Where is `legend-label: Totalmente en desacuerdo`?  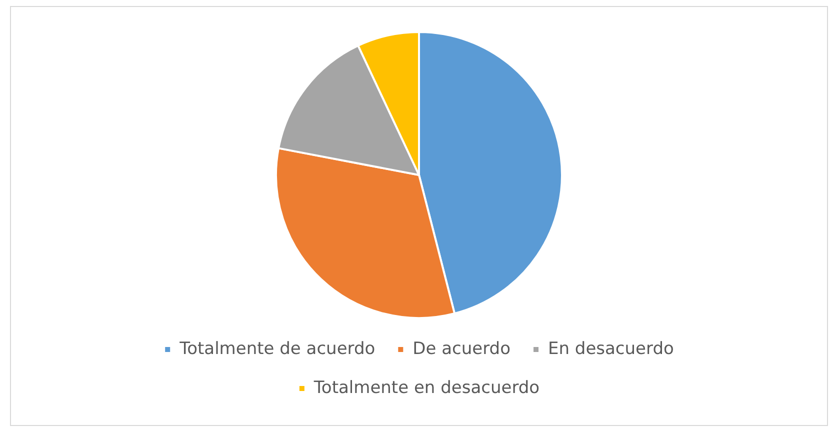 legend-label: Totalmente en desacuerdo is located at coordinates (426, 388).